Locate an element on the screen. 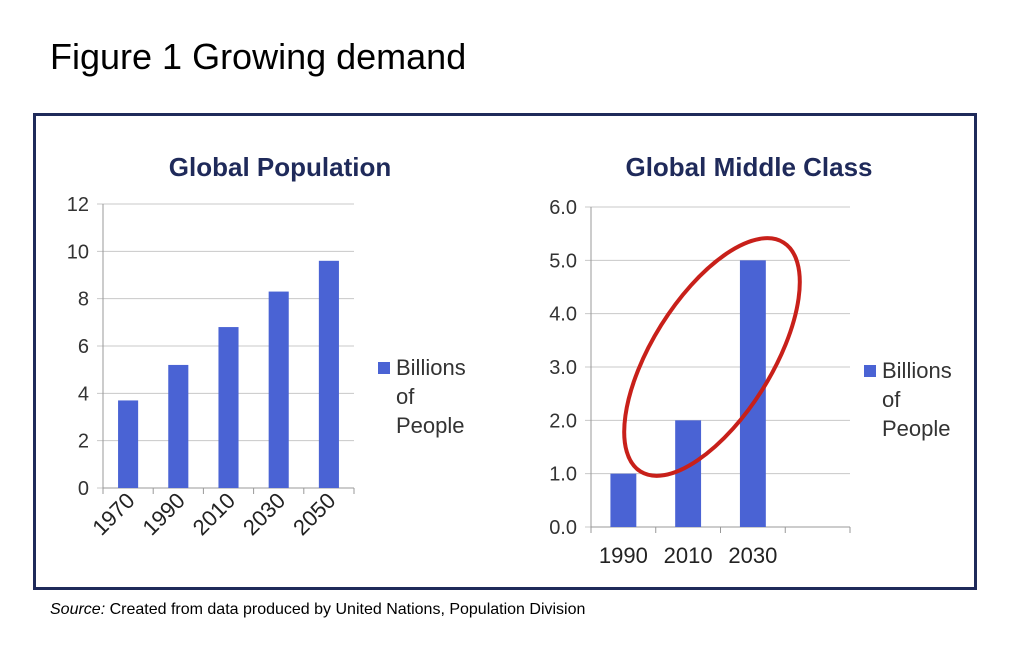 This screenshot has height=658, width=1024. y-tick-label: 2 is located at coordinates (83, 442).